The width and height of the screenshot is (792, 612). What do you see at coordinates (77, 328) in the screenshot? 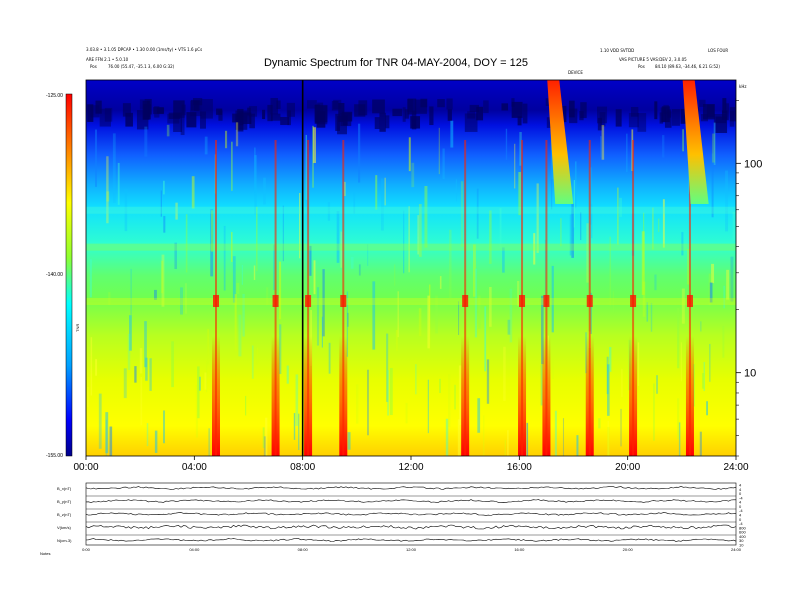
I see `colorbar-units-label: TNR` at bounding box center [77, 328].